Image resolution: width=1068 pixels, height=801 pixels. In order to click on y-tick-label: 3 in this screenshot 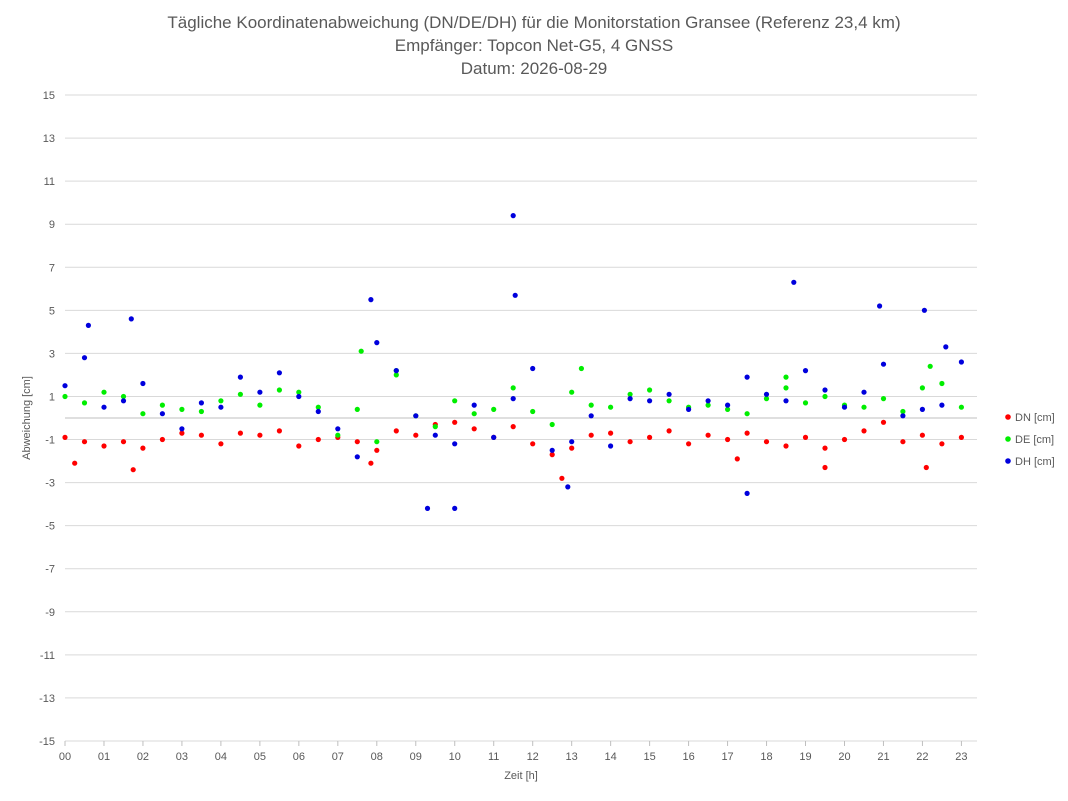, I will do `click(52, 354)`.